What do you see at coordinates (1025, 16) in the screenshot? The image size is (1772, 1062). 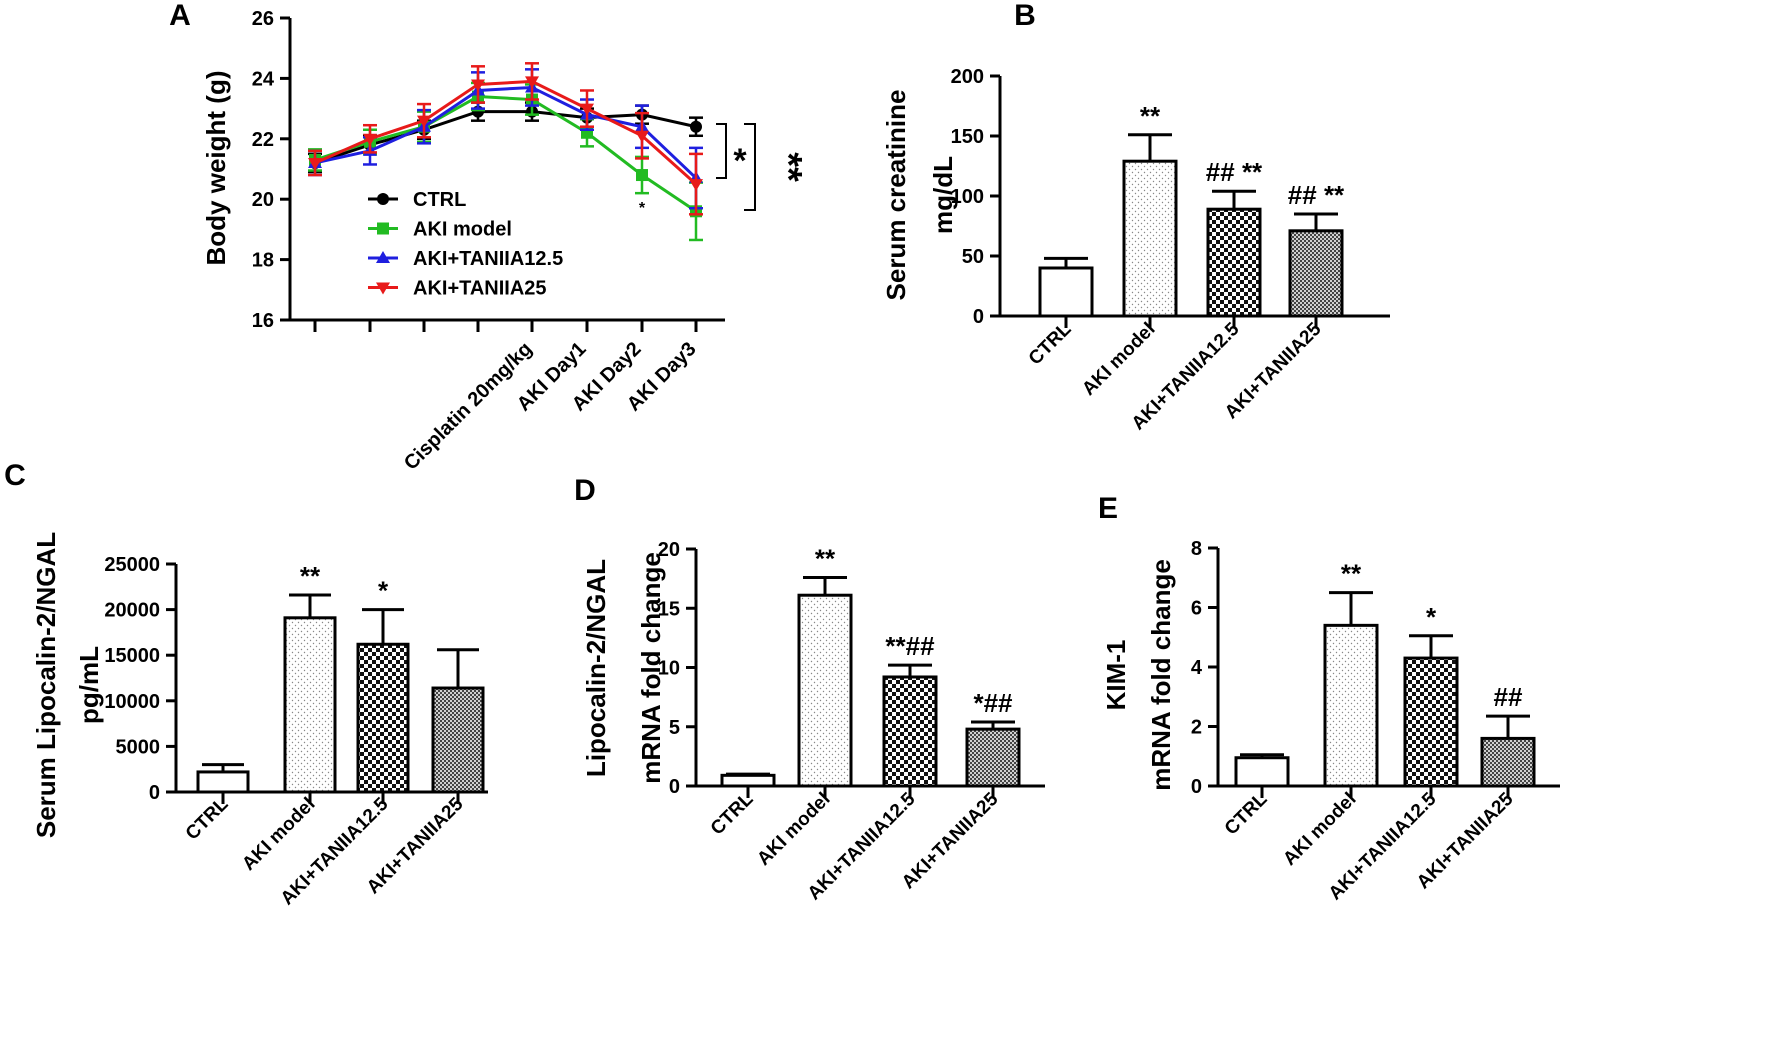 I see `panel-label: B` at bounding box center [1025, 16].